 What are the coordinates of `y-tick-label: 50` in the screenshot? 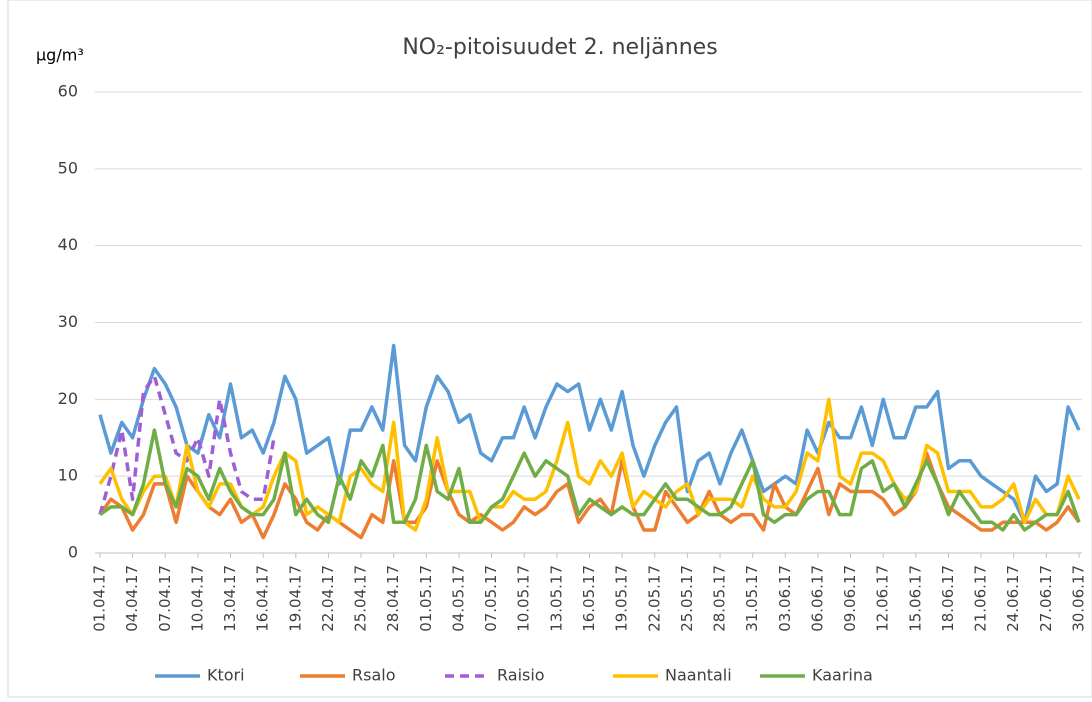 It's located at (68, 167).